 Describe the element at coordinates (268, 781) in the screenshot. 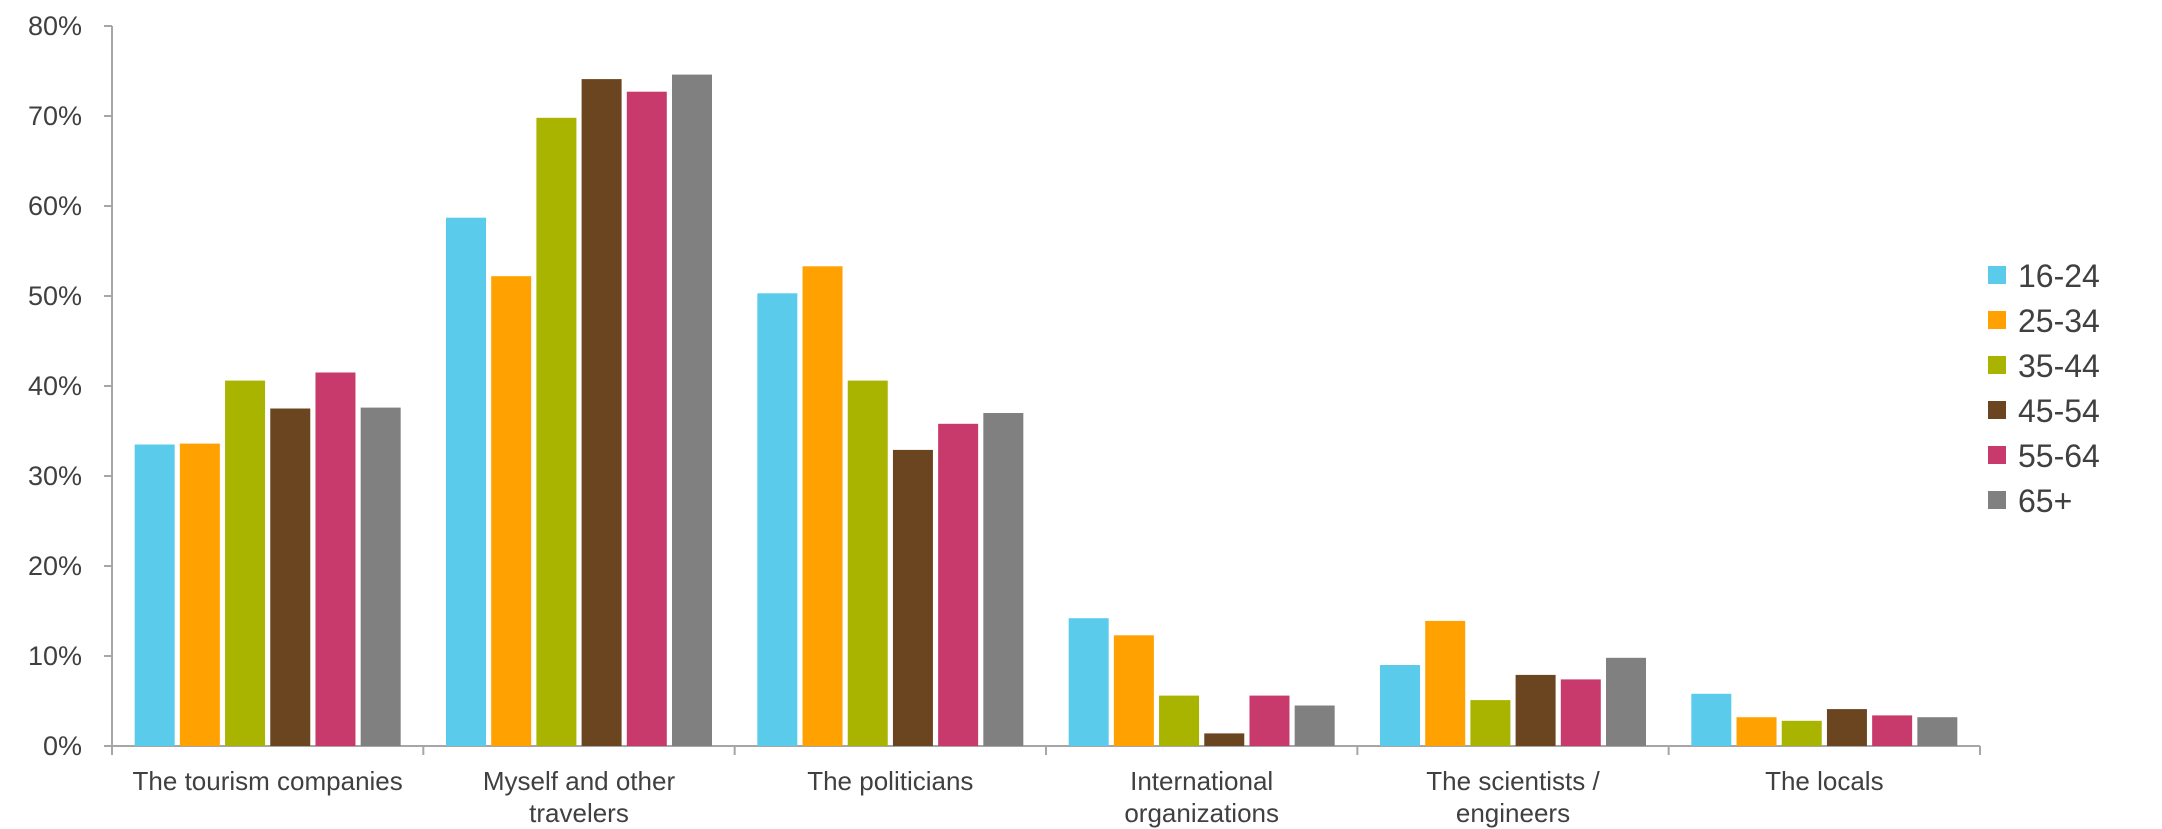

I see `x-category-label: The tourism companies` at that location.